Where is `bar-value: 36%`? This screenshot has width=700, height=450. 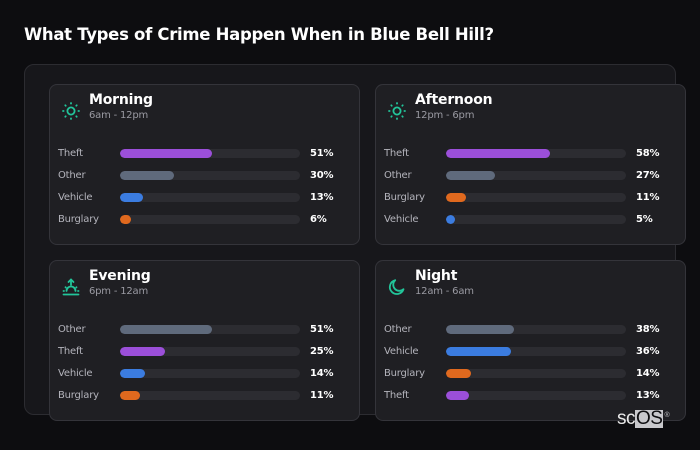
bar-value: 36% is located at coordinates (648, 351).